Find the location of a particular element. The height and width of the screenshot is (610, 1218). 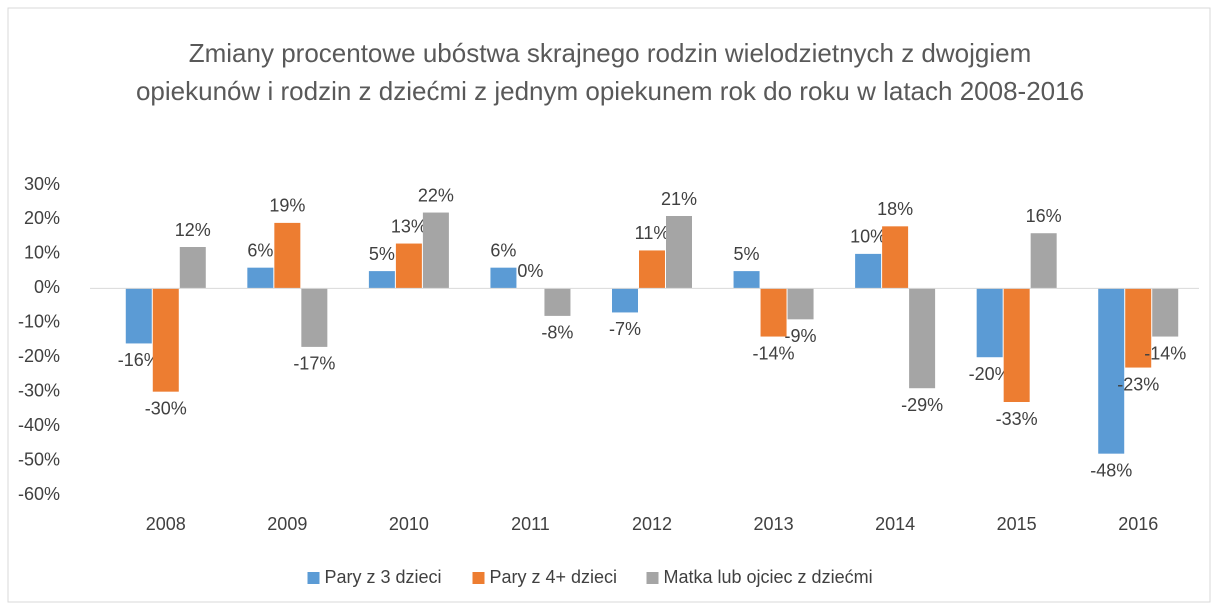

y-tick-label: -10% is located at coordinates (39, 322).